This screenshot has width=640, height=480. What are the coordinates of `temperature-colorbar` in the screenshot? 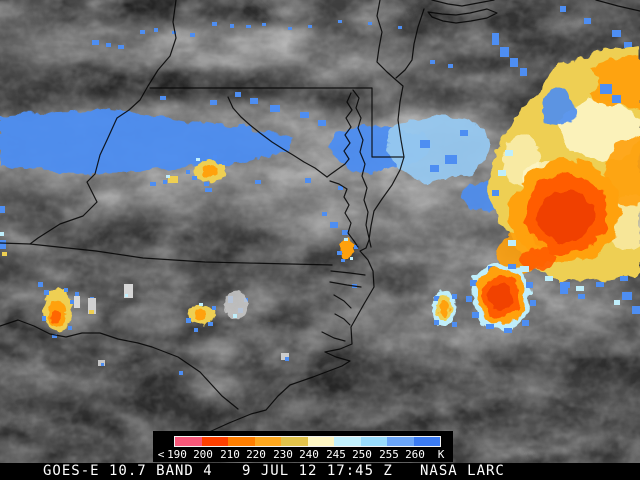 It's located at (307, 441).